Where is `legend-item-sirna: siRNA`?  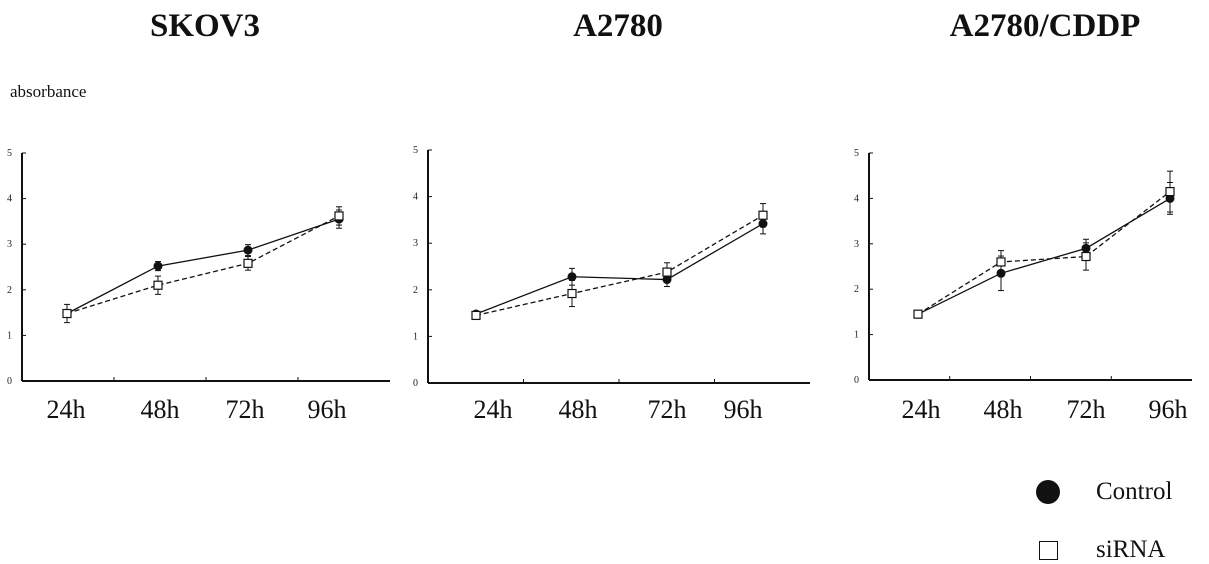
legend-item-sirna: siRNA is located at coordinates (1096, 550).